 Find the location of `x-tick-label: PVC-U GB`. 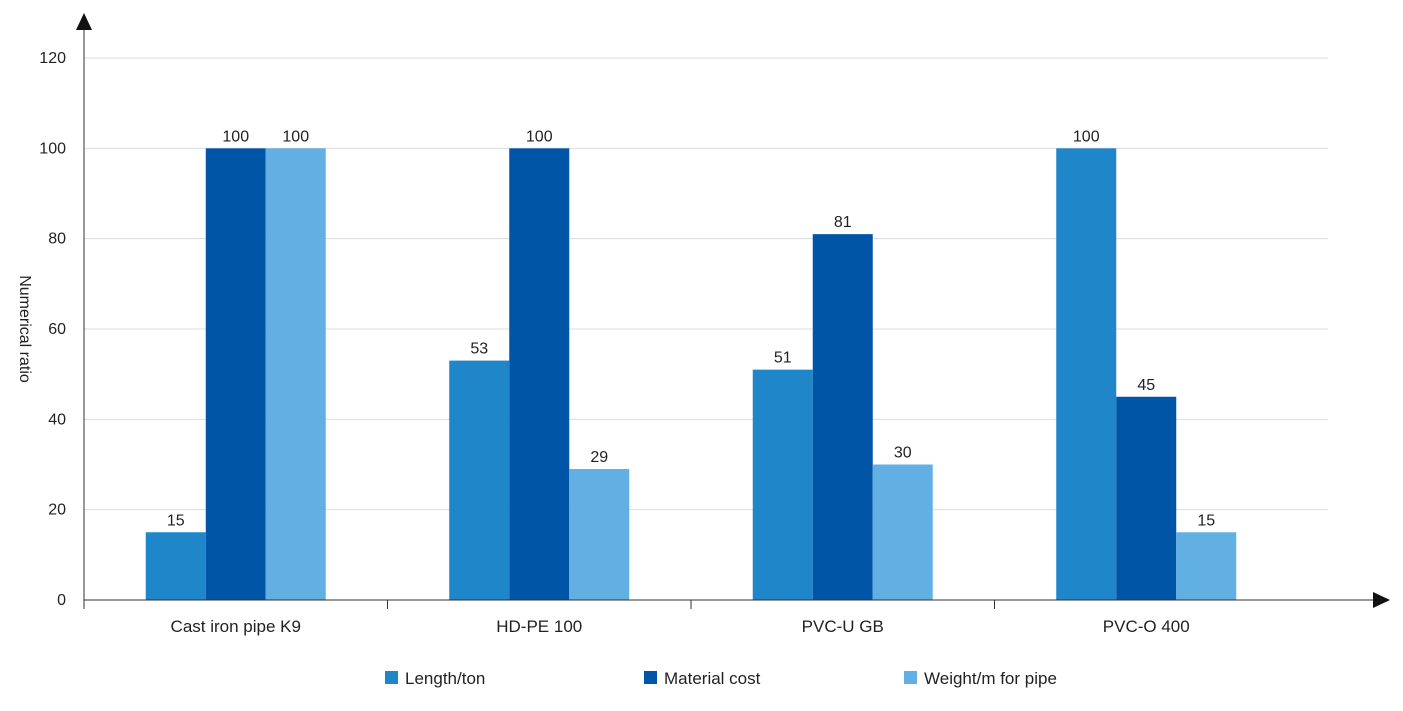

x-tick-label: PVC-U GB is located at coordinates (843, 626).